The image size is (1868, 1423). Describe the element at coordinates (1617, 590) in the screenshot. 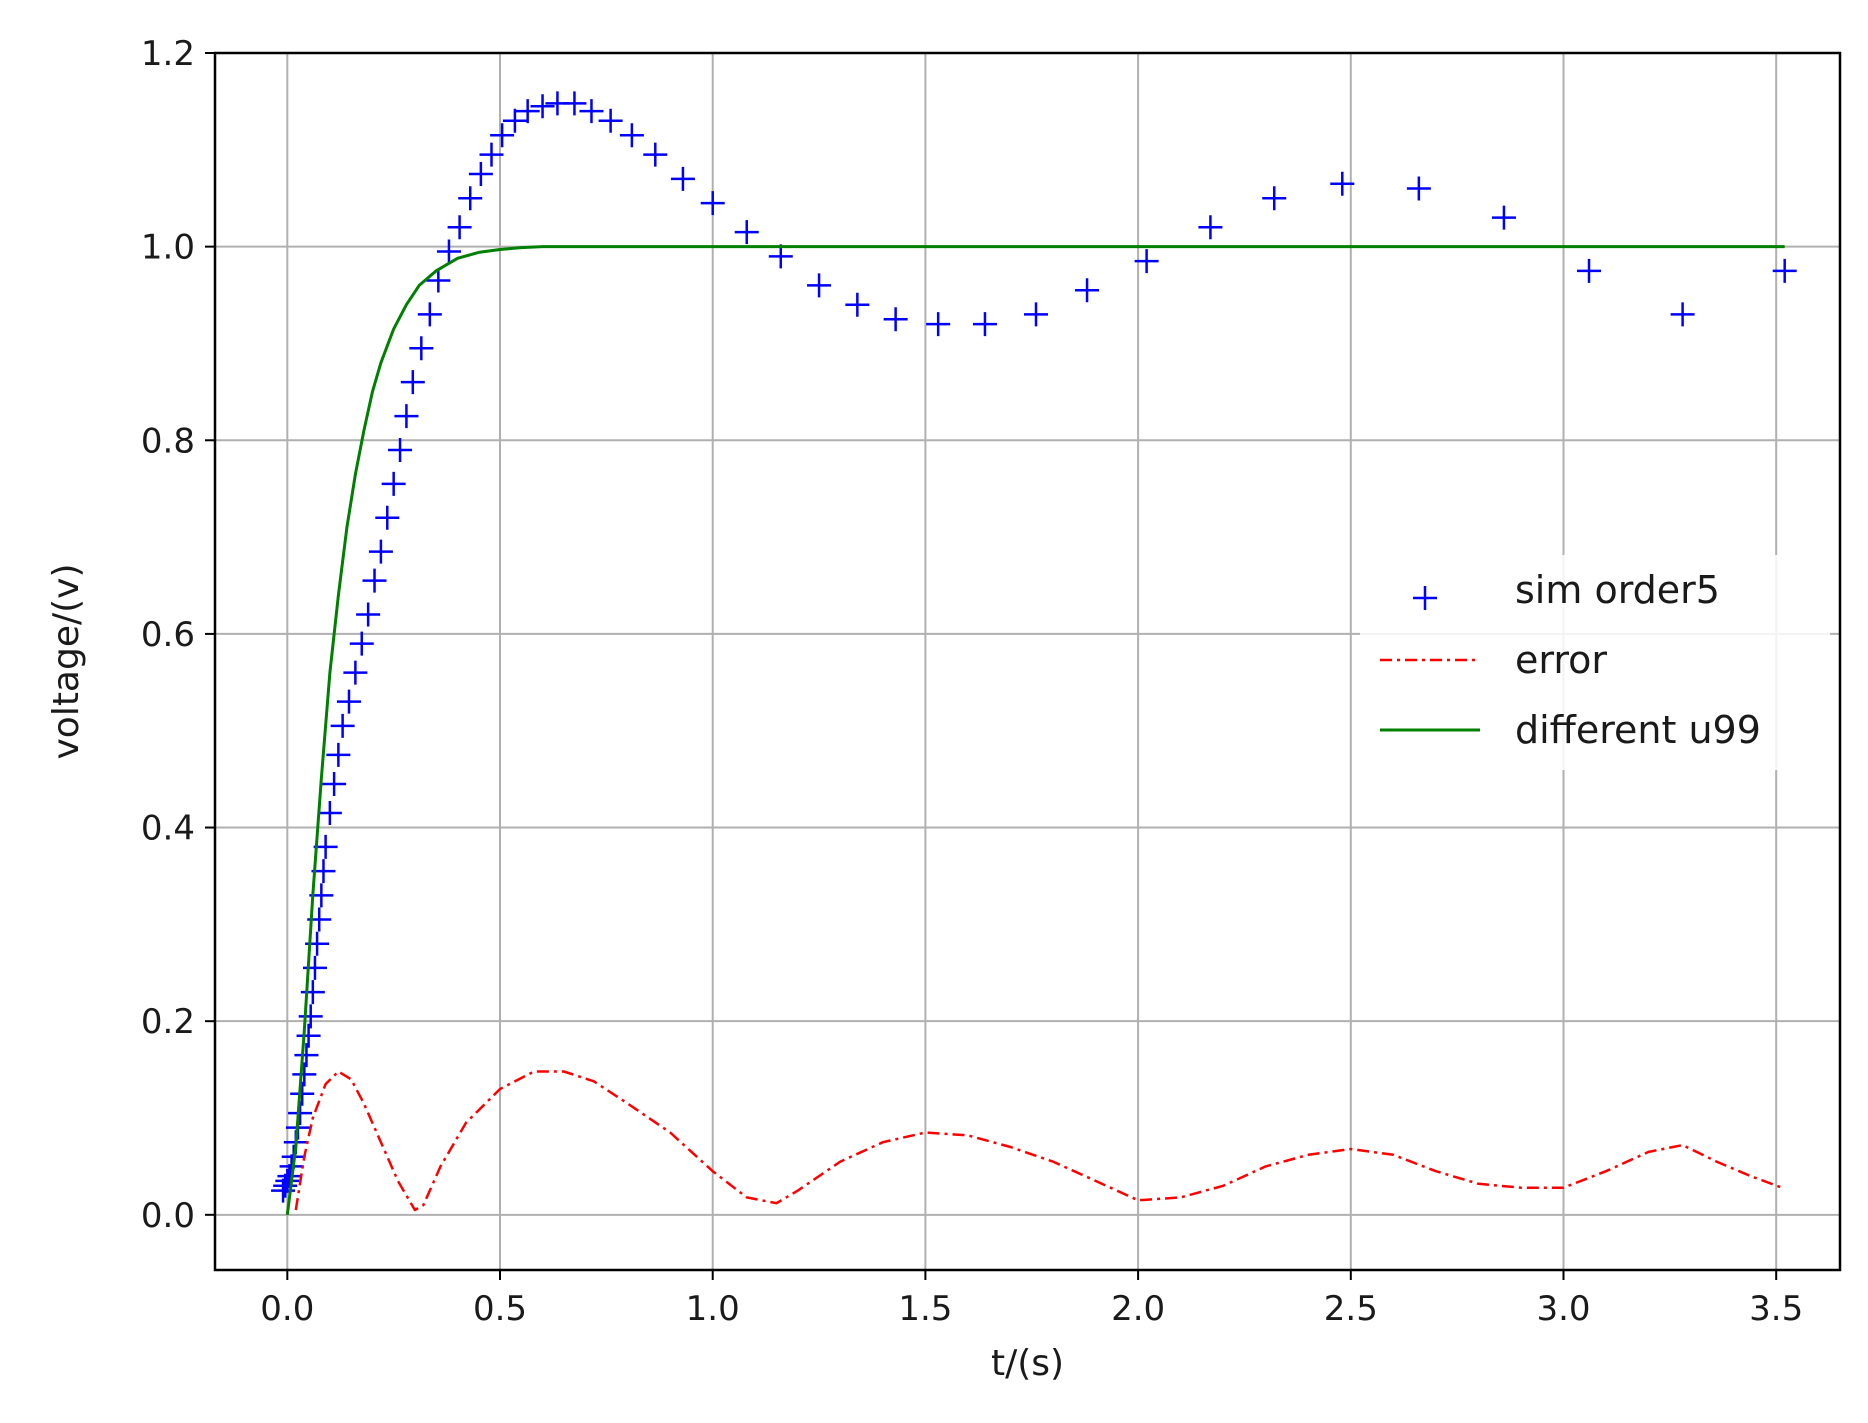

I see `legend-label: sim order5` at that location.